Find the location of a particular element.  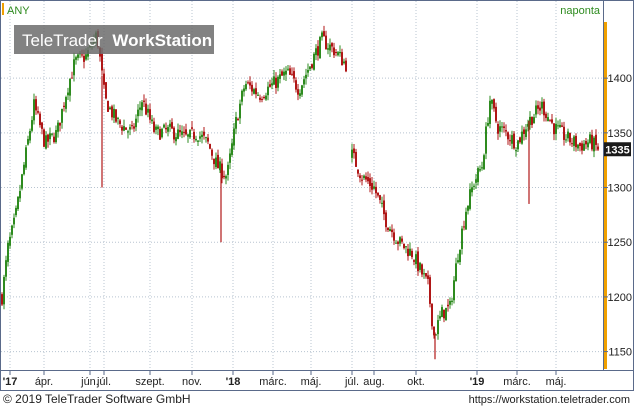

time-tick-label: '17 is located at coordinates (10, 382).